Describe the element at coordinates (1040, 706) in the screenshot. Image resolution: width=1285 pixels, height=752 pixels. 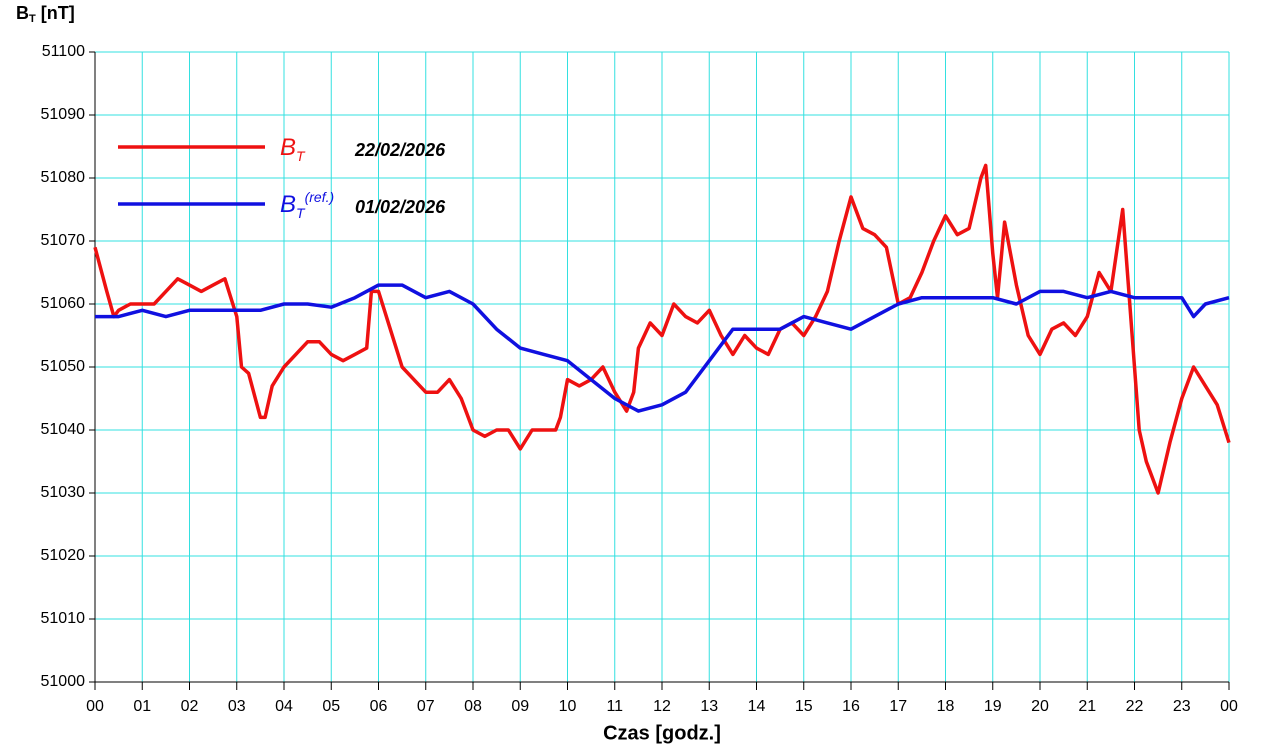
I see `x-tick-label: 20` at that location.